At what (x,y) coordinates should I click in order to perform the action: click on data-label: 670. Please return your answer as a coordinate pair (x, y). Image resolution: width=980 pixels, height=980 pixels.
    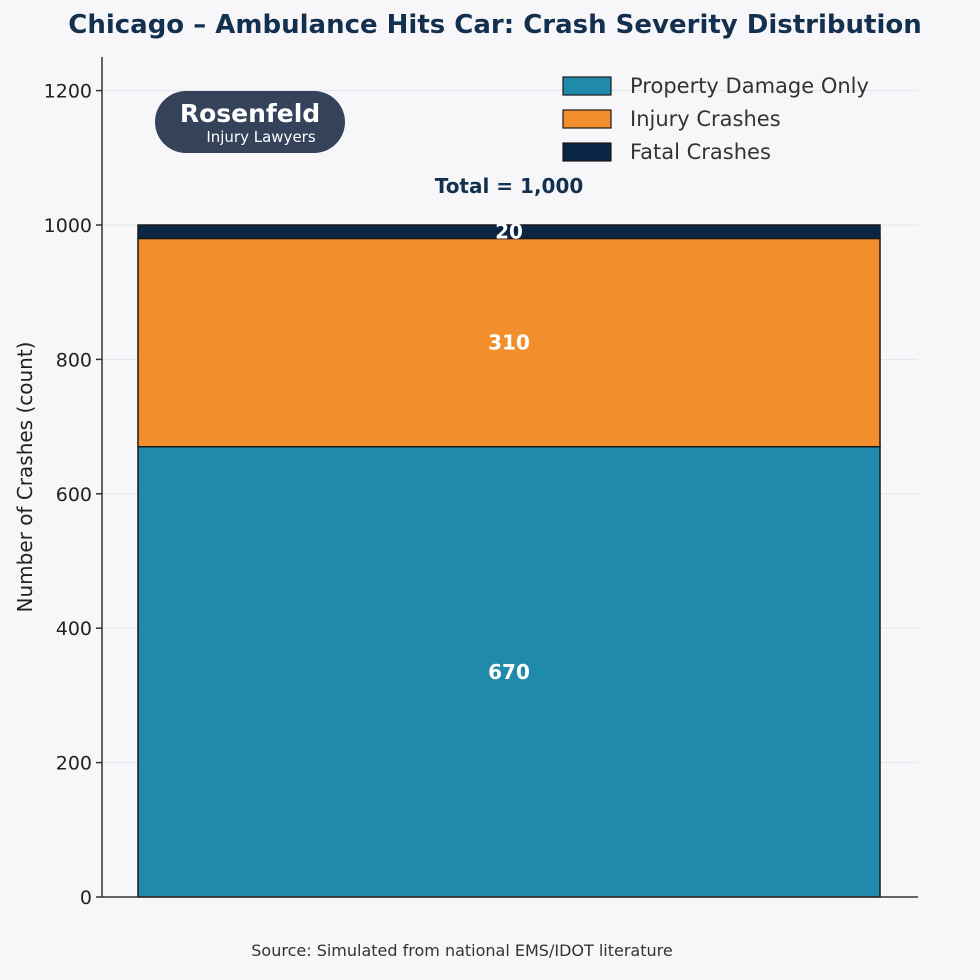
    Looking at the image, I should click on (509, 672).